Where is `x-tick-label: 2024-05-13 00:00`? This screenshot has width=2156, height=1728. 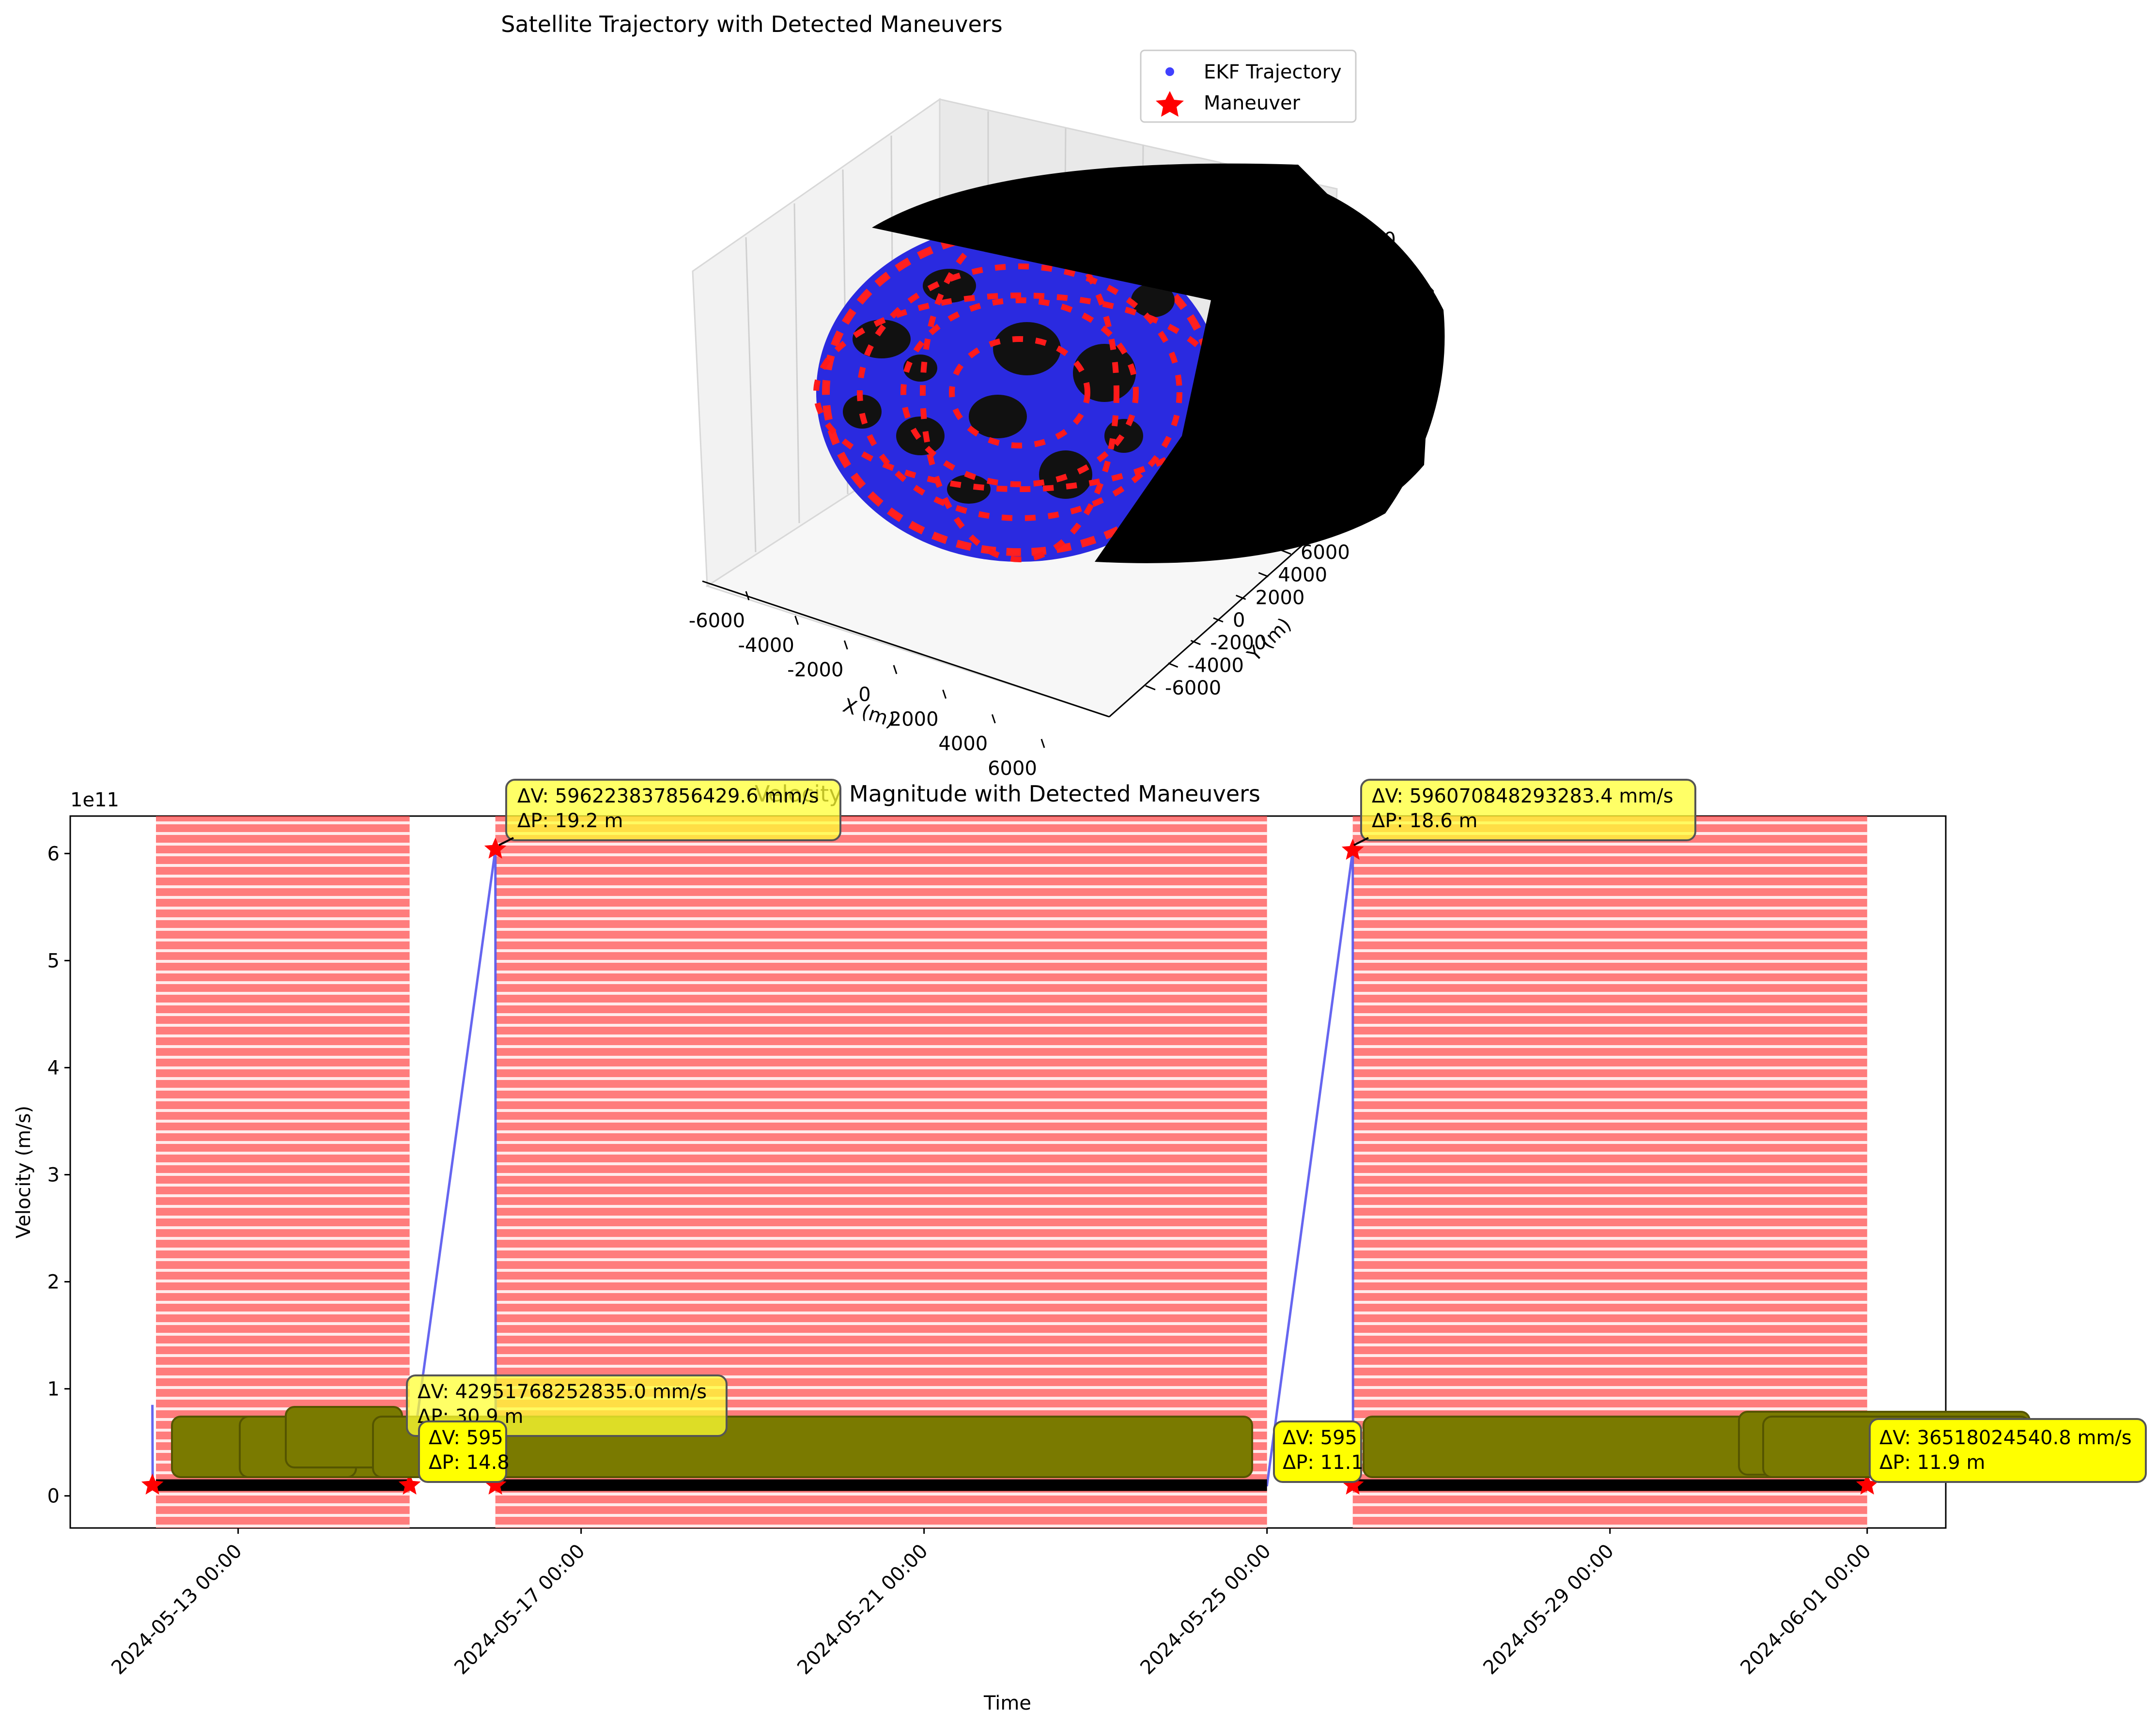
x-tick-label: 2024-05-13 00:00 is located at coordinates (176, 1609).